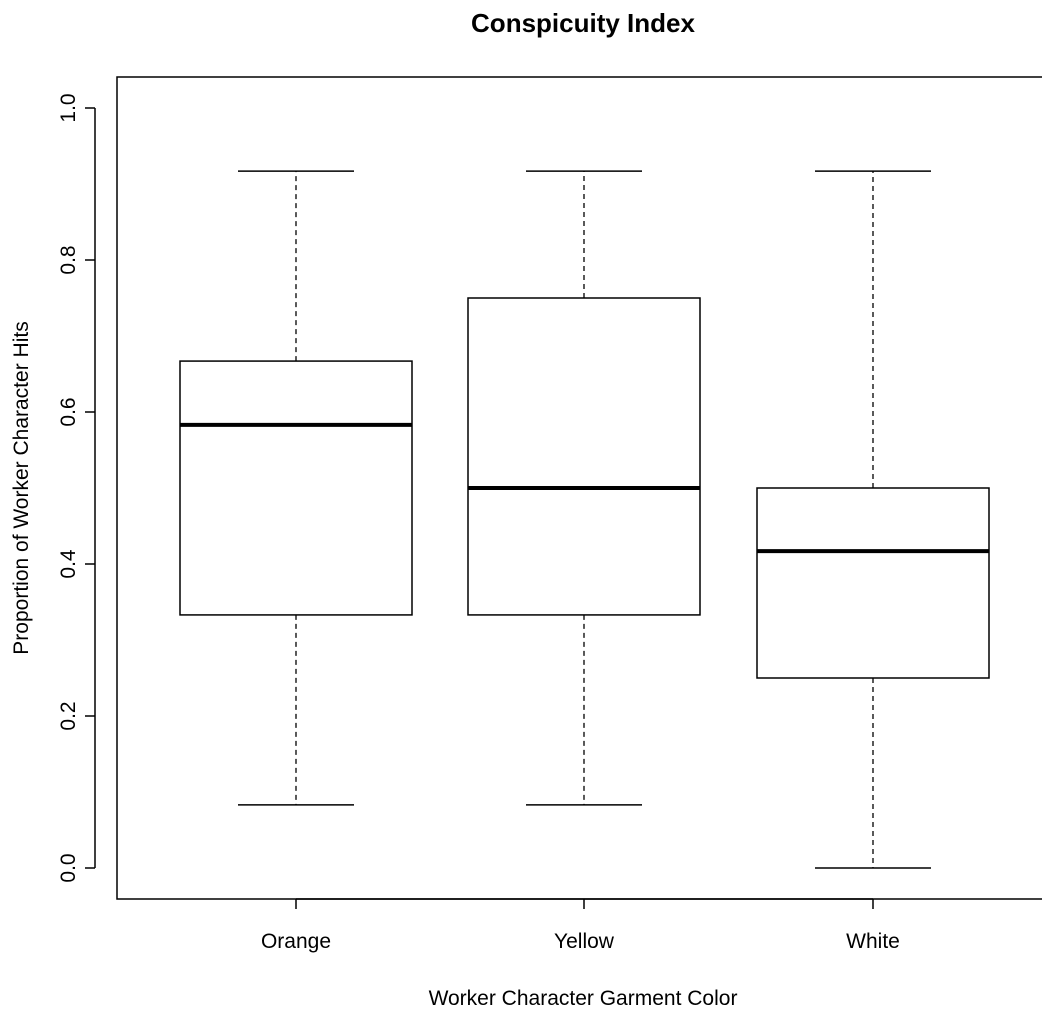 This screenshot has height=1009, width=1042. Describe the element at coordinates (68, 715) in the screenshot. I see `y-tick-label: 0.2` at that location.